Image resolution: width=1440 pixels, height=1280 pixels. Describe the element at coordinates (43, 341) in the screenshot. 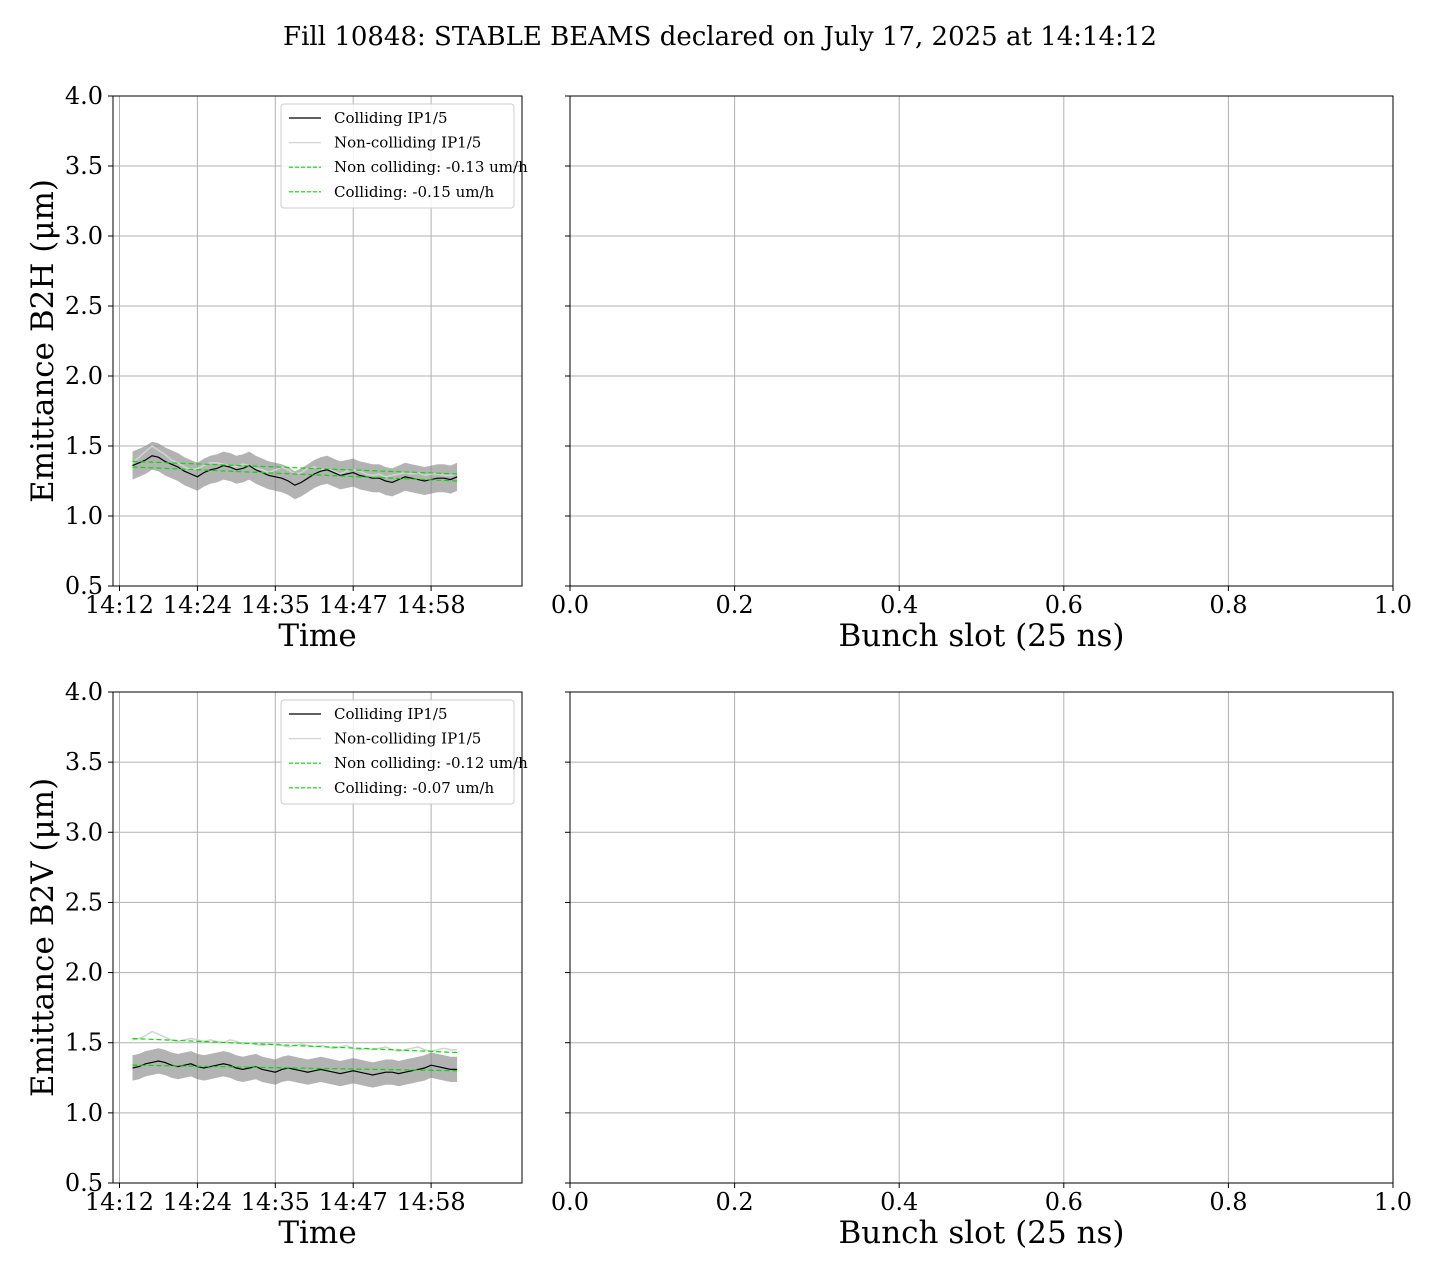

I see `y-axis-label: Emittance B2H (μm)` at that location.